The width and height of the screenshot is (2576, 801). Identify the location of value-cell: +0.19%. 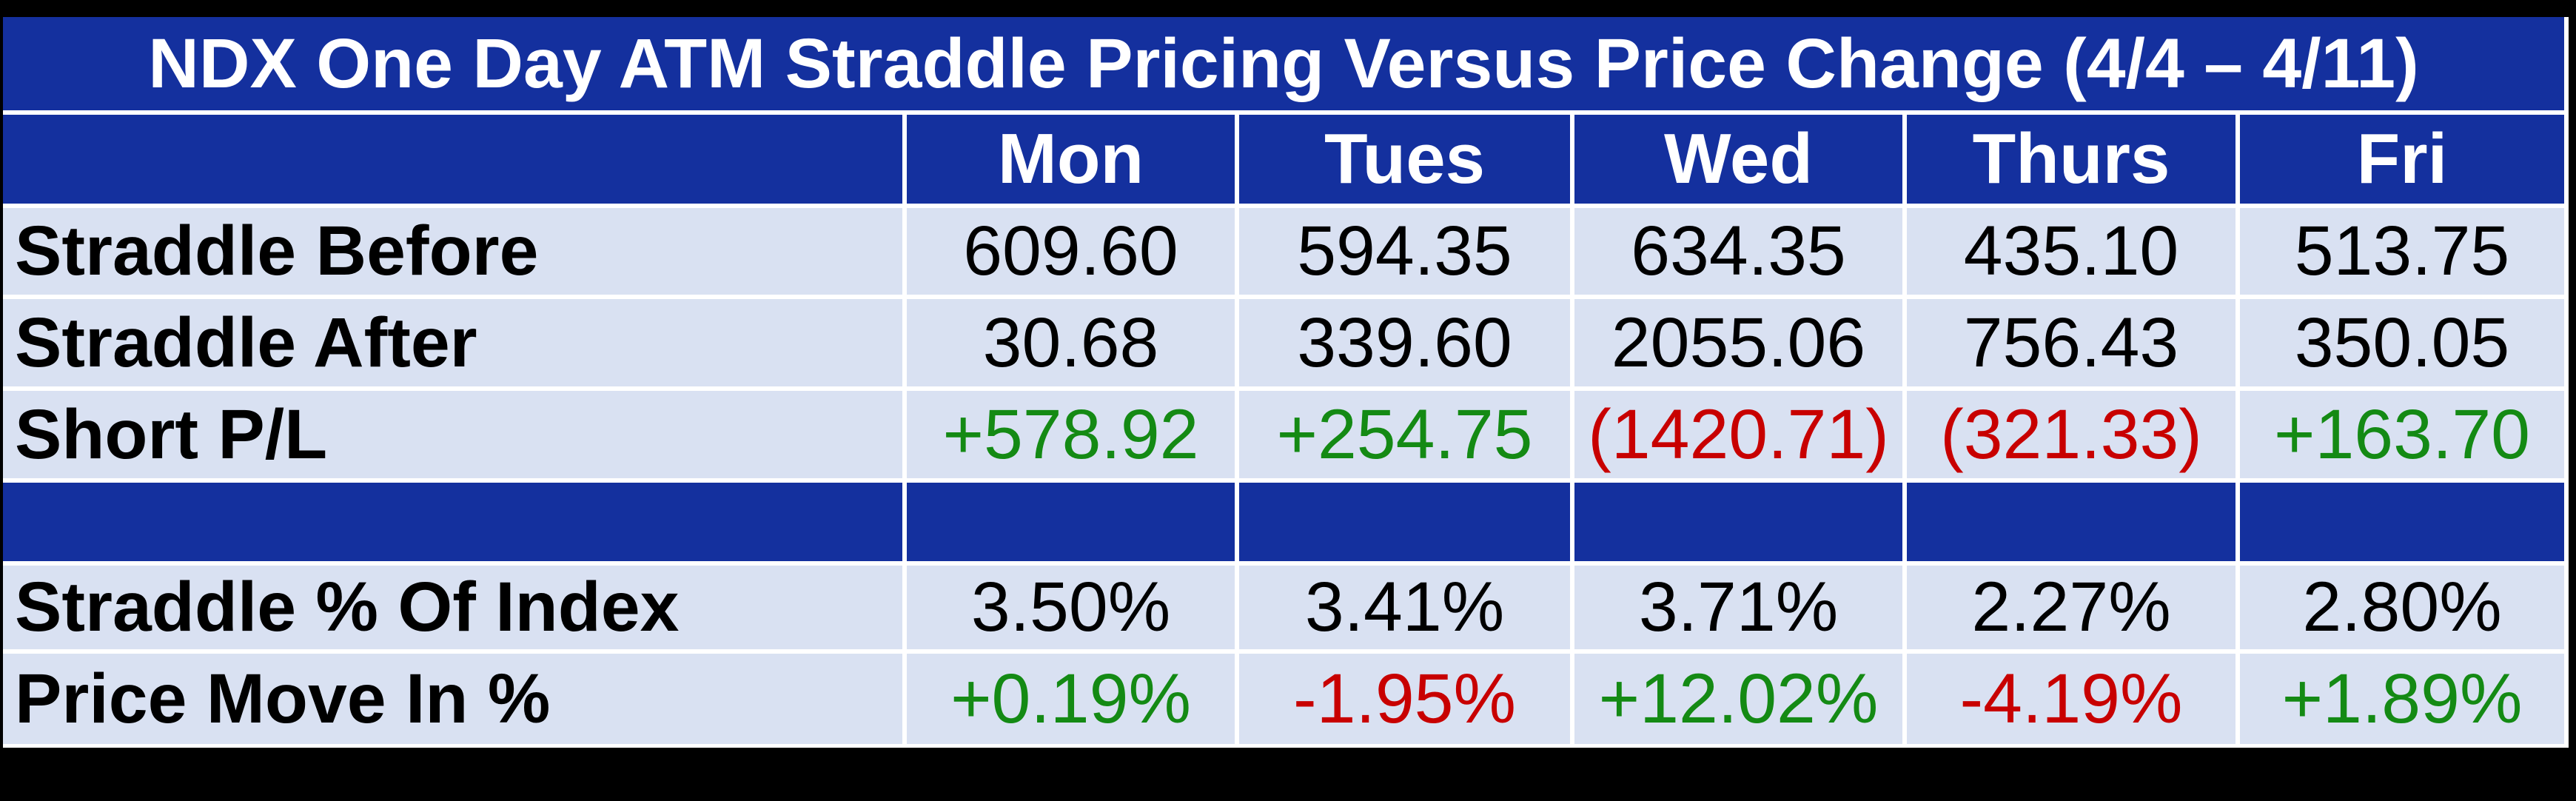
(1071, 699).